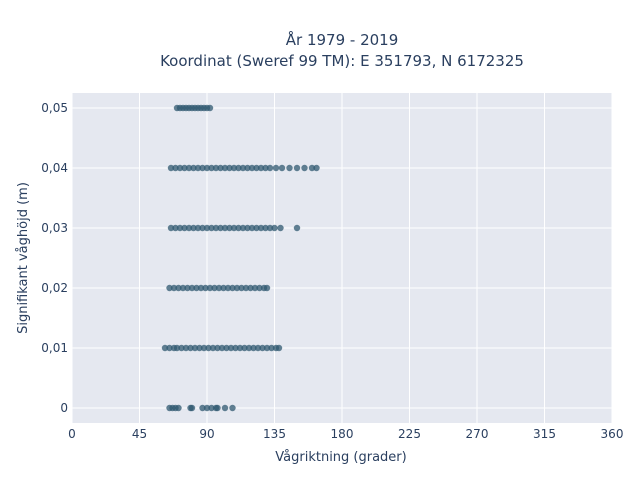 Image resolution: width=640 pixels, height=480 pixels. What do you see at coordinates (340, 457) in the screenshot?
I see `x-axis-title: Vågriktning (grader)` at bounding box center [340, 457].